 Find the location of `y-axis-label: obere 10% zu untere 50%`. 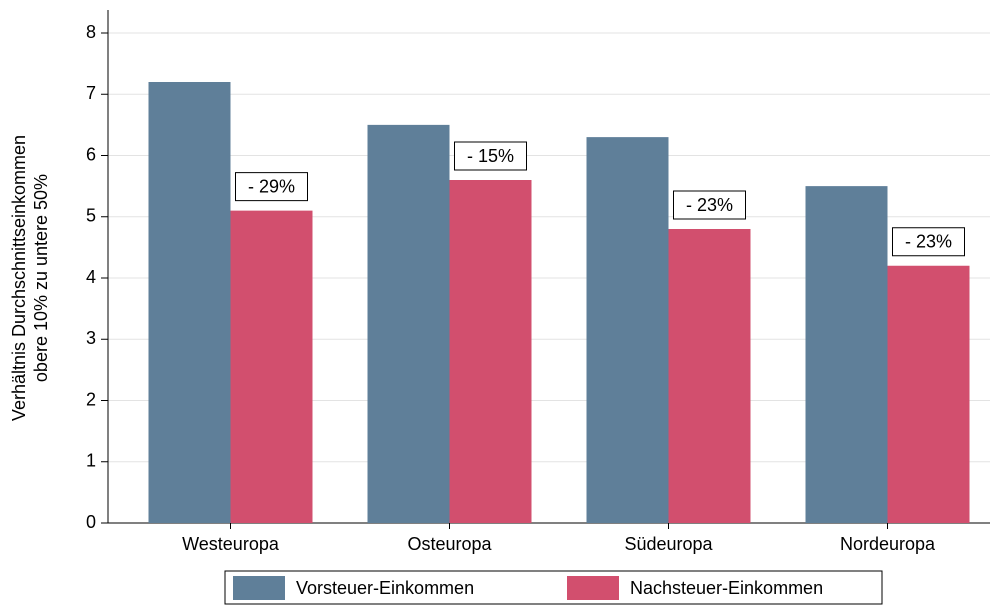

y-axis-label: obere 10% zu untere 50% is located at coordinates (41, 278).